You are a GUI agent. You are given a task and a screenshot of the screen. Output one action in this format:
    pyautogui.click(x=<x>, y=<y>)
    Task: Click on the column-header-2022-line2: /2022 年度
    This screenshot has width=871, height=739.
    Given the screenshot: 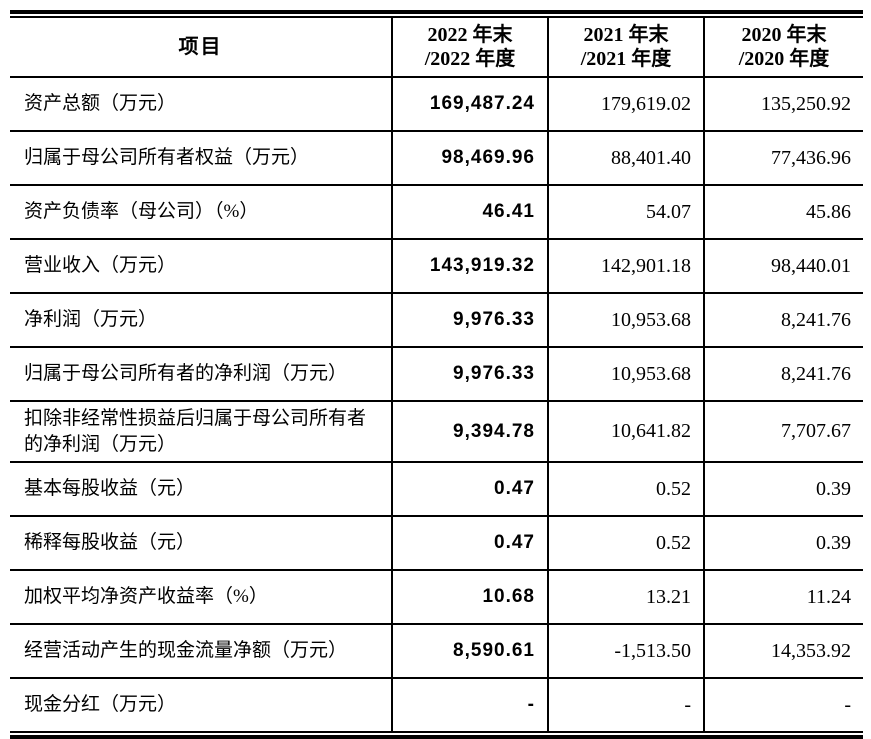 What is the action you would take?
    pyautogui.click(x=470, y=59)
    